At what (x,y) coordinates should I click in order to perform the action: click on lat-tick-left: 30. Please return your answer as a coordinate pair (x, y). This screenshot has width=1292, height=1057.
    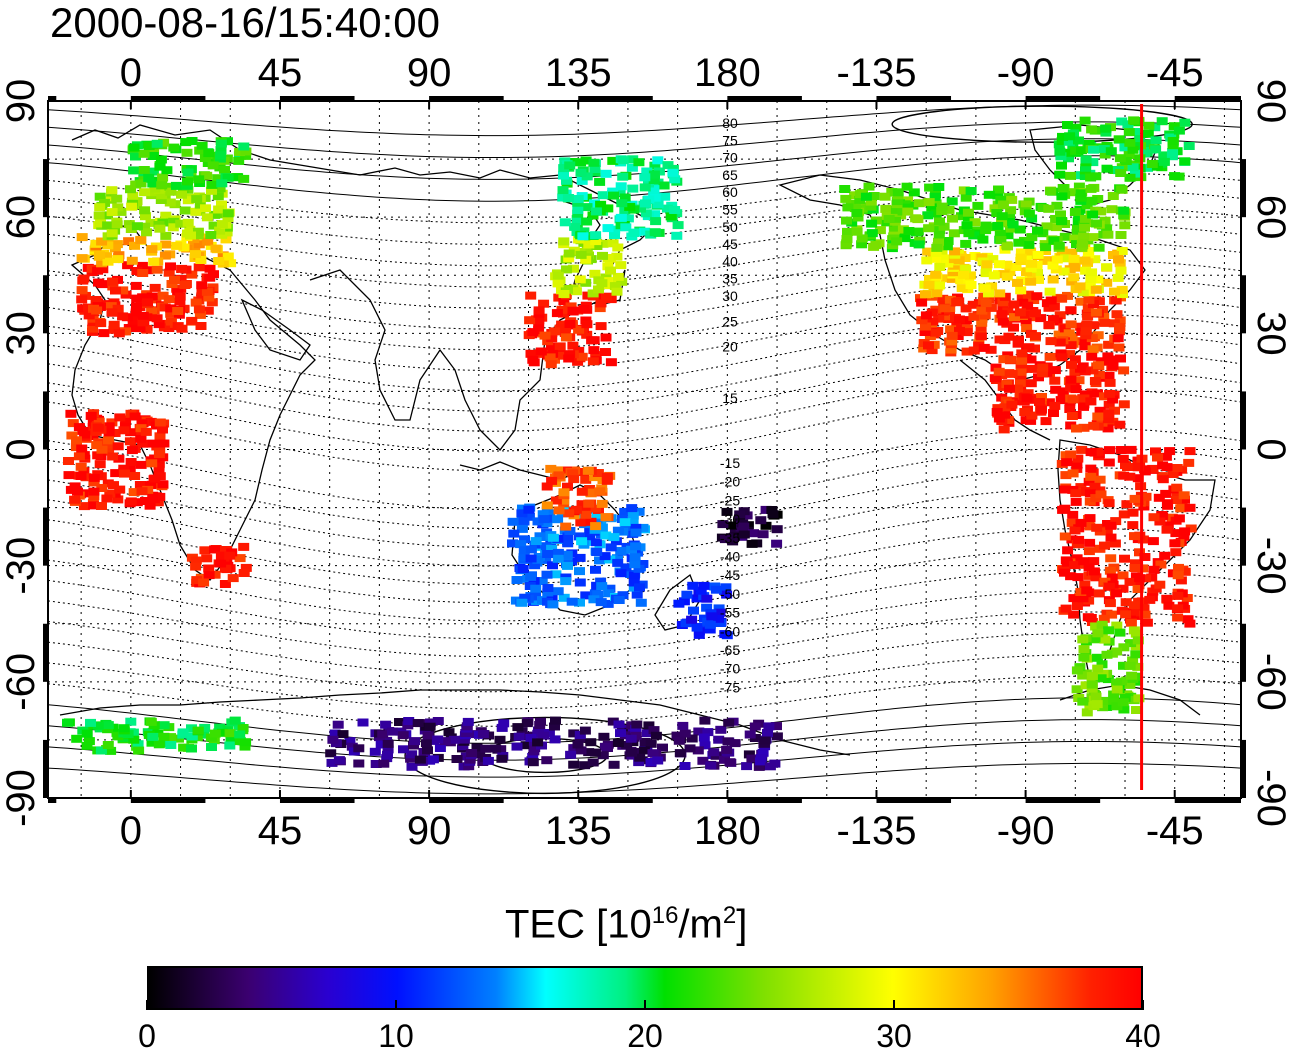
    Looking at the image, I should click on (21, 333).